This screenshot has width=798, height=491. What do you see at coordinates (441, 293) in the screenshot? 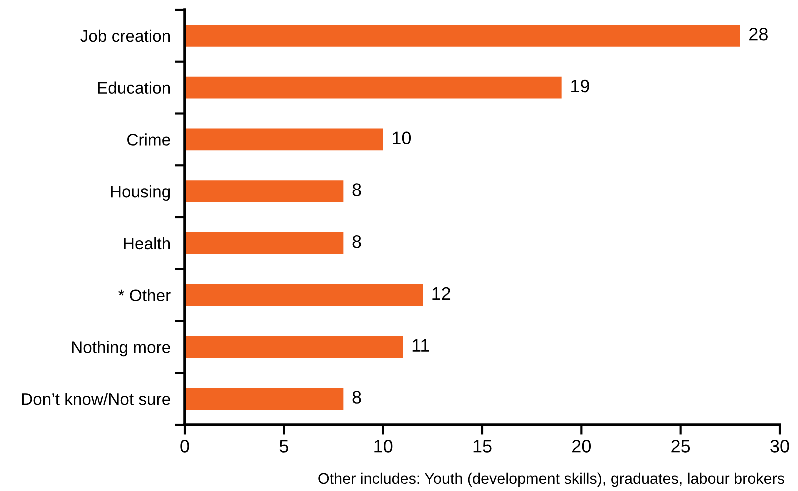
I see `data-label: 12` at bounding box center [441, 293].